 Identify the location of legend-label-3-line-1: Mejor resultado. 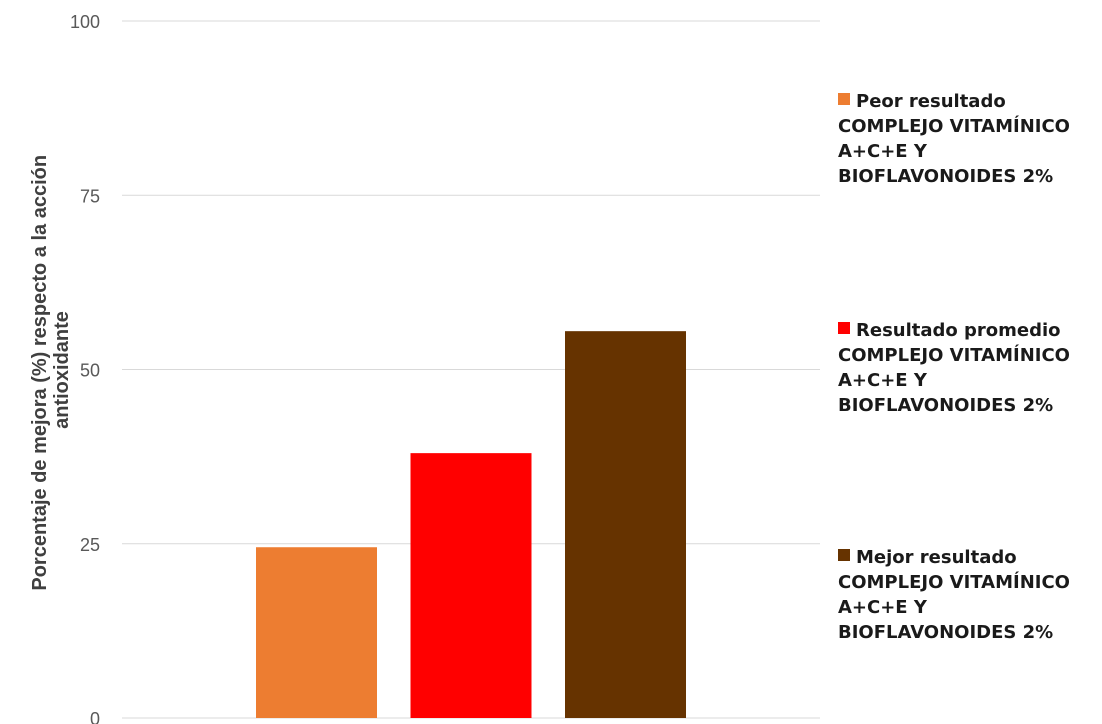
(936, 557).